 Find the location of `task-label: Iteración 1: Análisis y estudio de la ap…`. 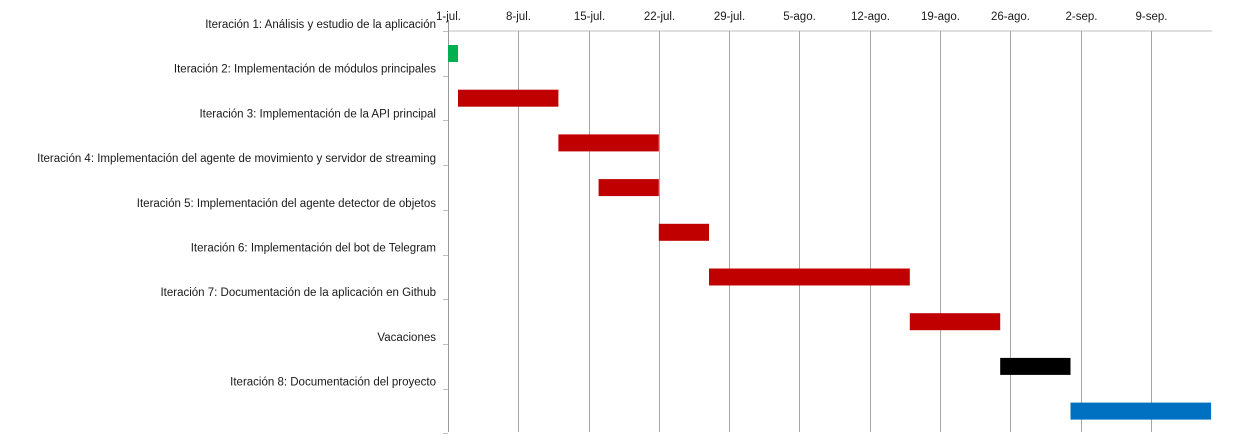

task-label: Iteración 1: Análisis y estudio de la ap… is located at coordinates (320, 25).